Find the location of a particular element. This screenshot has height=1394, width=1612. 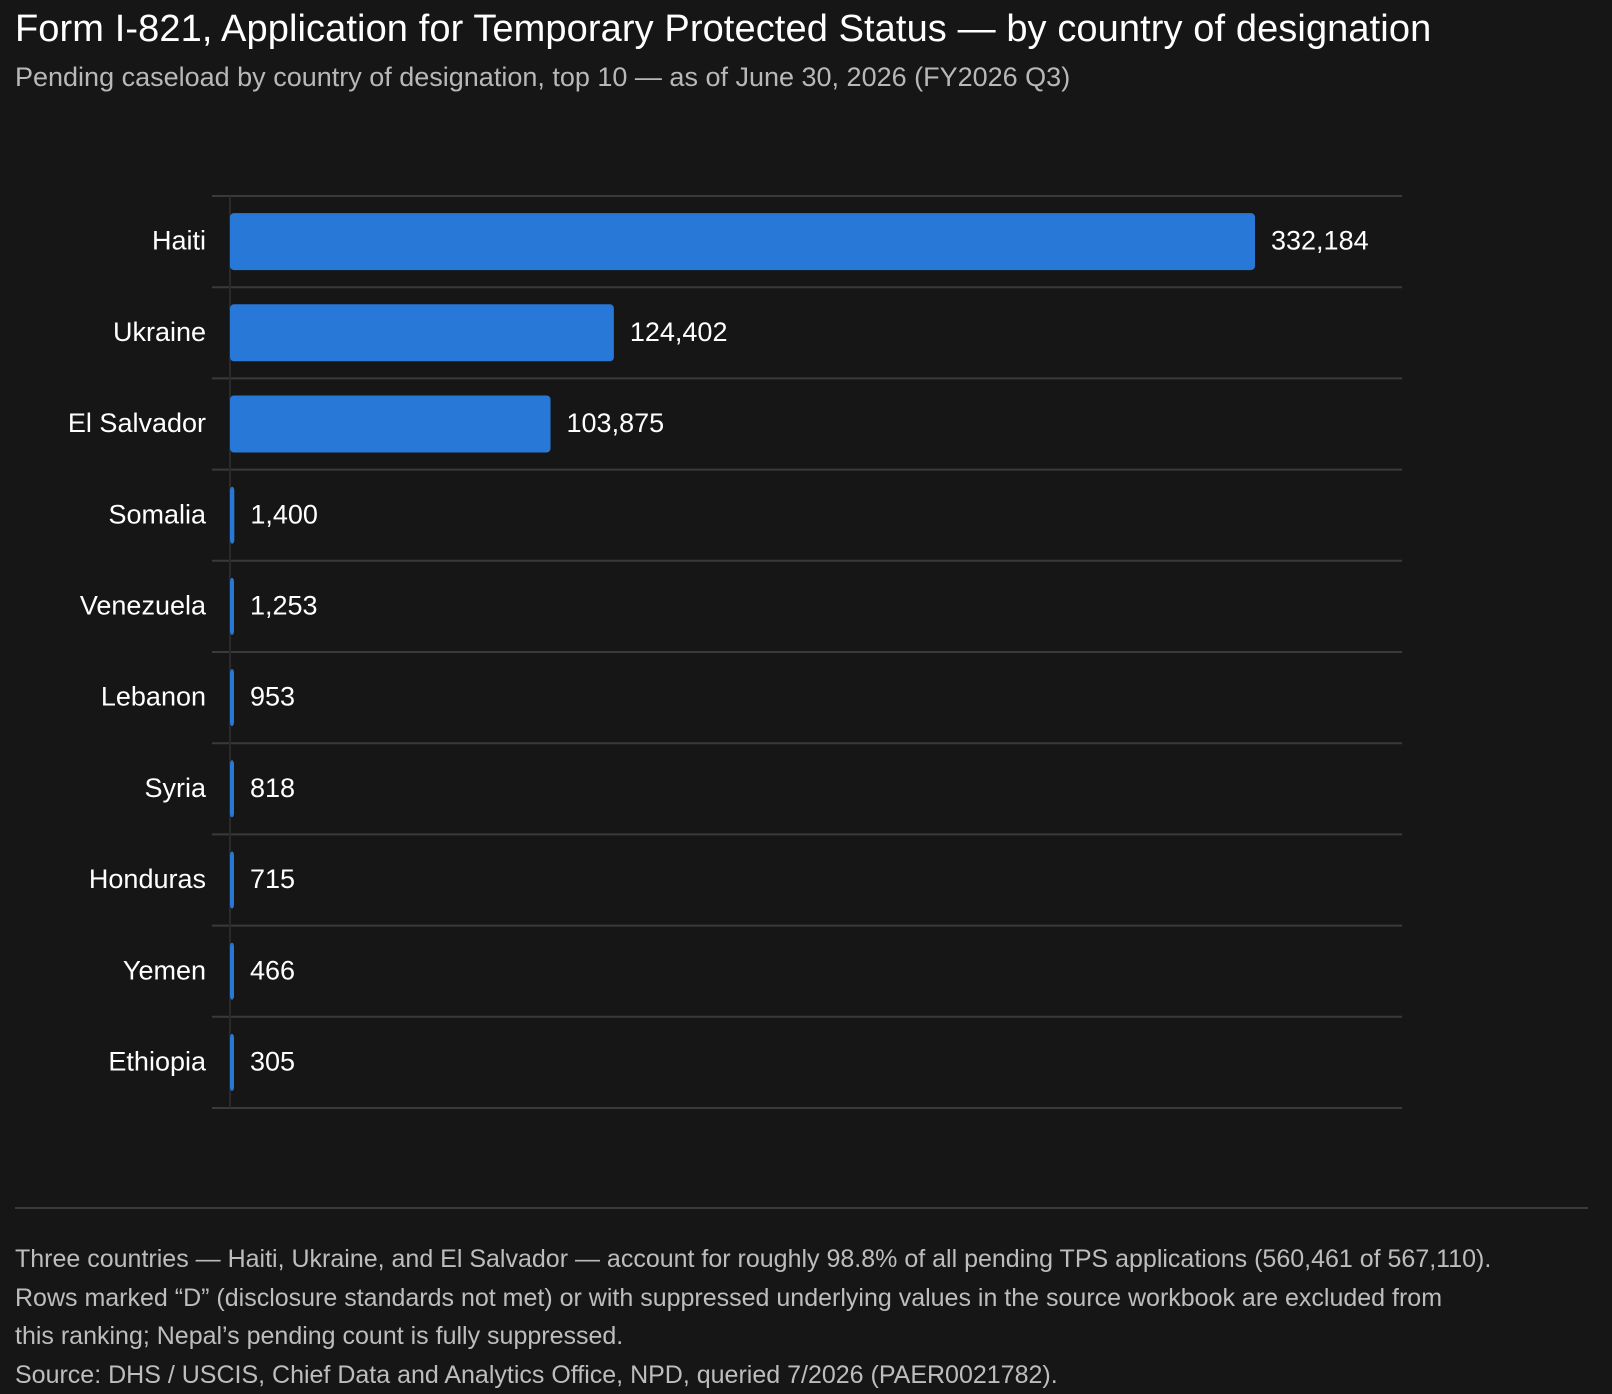

value-label: 953 is located at coordinates (272, 697).